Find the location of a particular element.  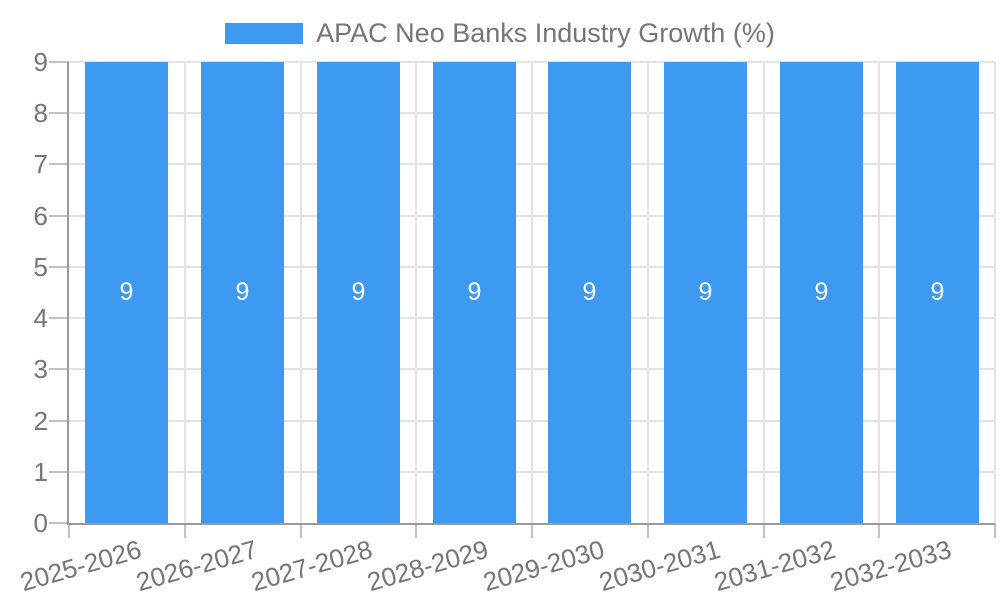

y-axis-label: 2 is located at coordinates (40, 421).